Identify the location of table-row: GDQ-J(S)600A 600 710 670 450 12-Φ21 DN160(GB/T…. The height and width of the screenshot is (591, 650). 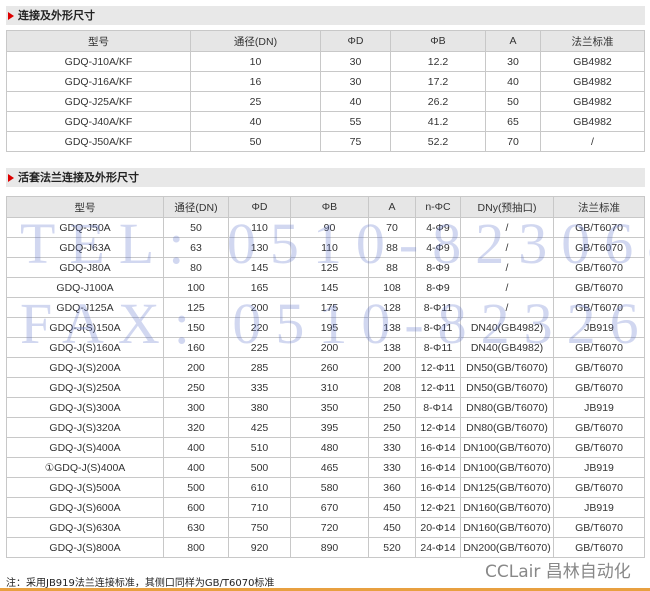
(325, 507).